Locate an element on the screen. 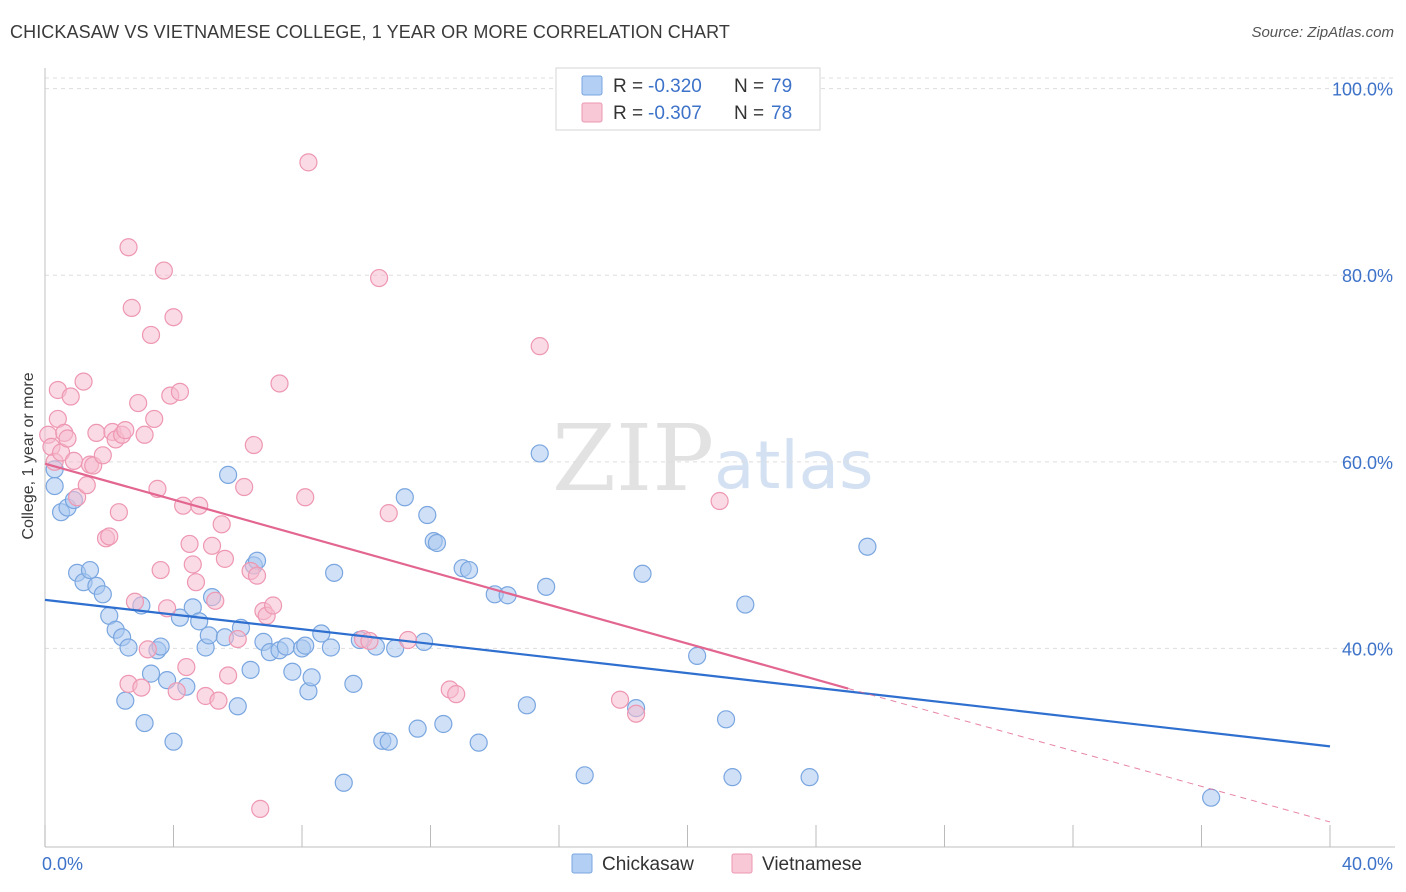  legend-r-label-1: R = is located at coordinates (628, 86).